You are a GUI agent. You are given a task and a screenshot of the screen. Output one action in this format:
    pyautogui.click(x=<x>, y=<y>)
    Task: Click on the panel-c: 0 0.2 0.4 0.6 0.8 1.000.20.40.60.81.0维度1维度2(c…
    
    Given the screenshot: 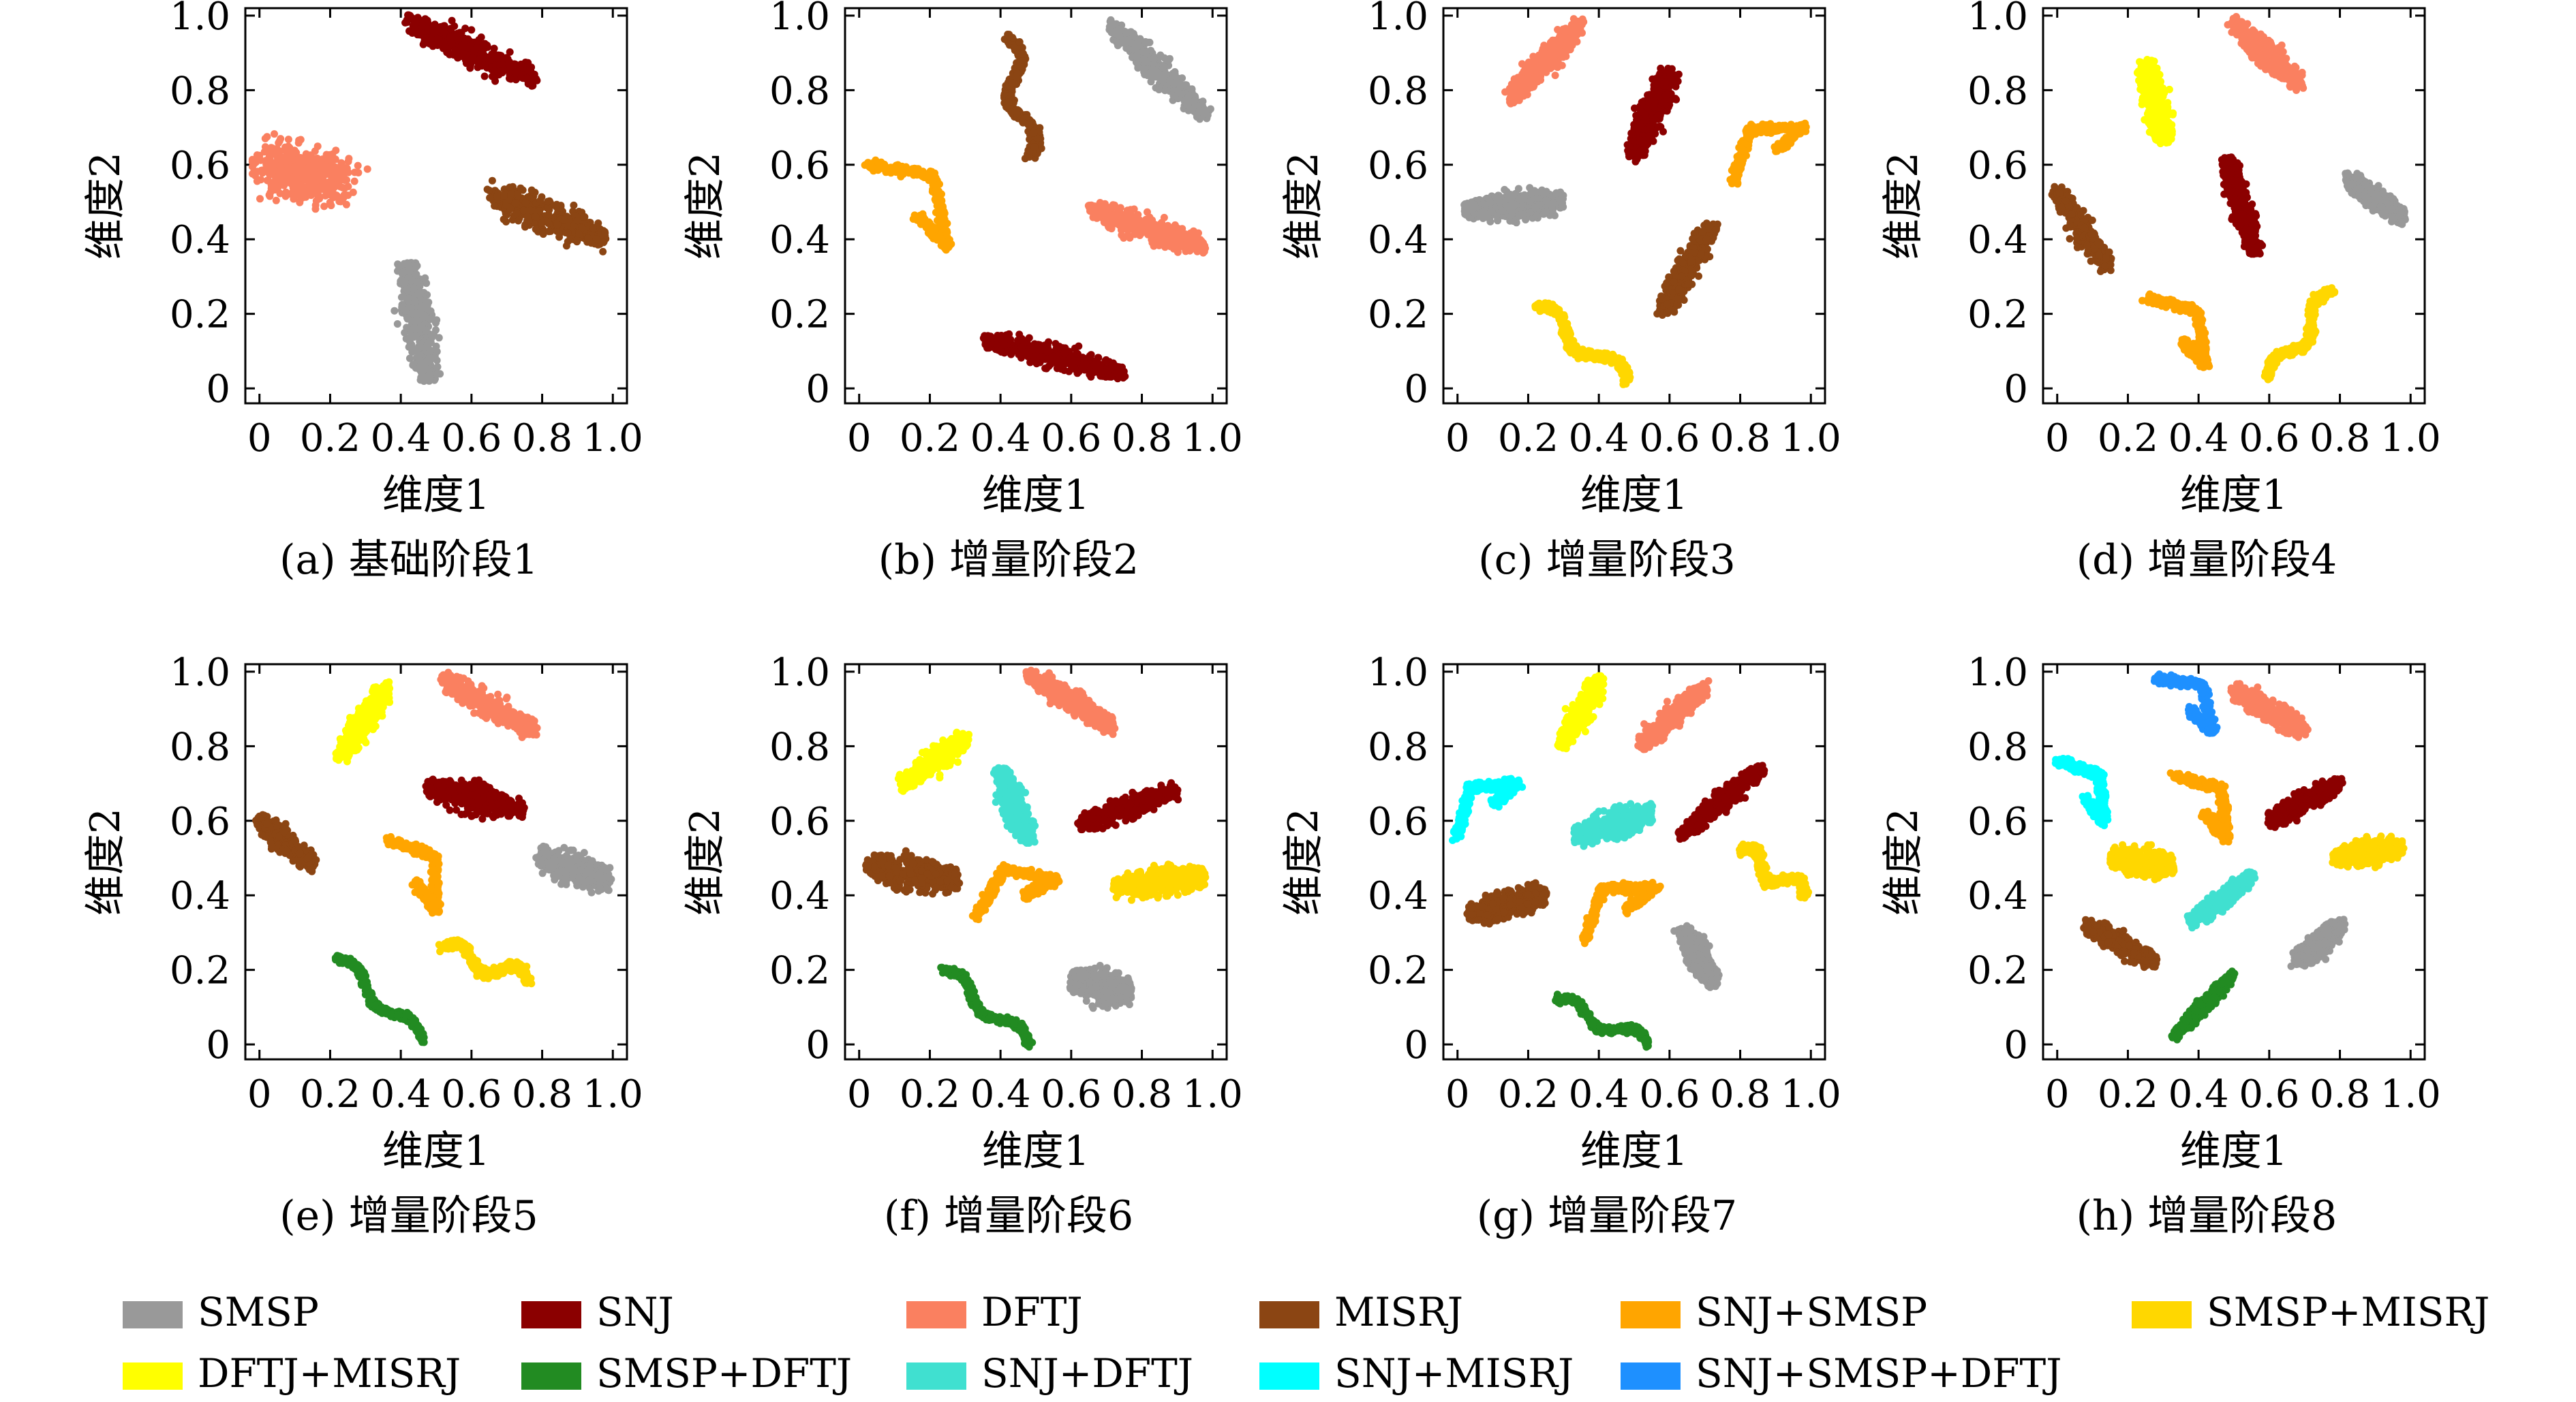 What is the action you would take?
    pyautogui.click(x=1560, y=292)
    